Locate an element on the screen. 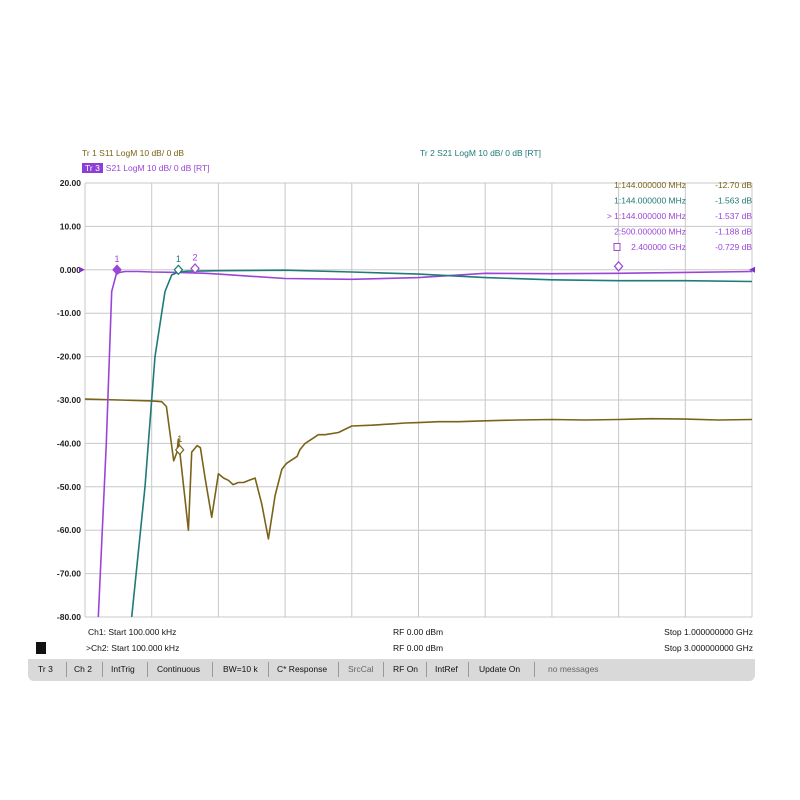  marker-readout-value: -12.70 dB is located at coordinates (733, 185).